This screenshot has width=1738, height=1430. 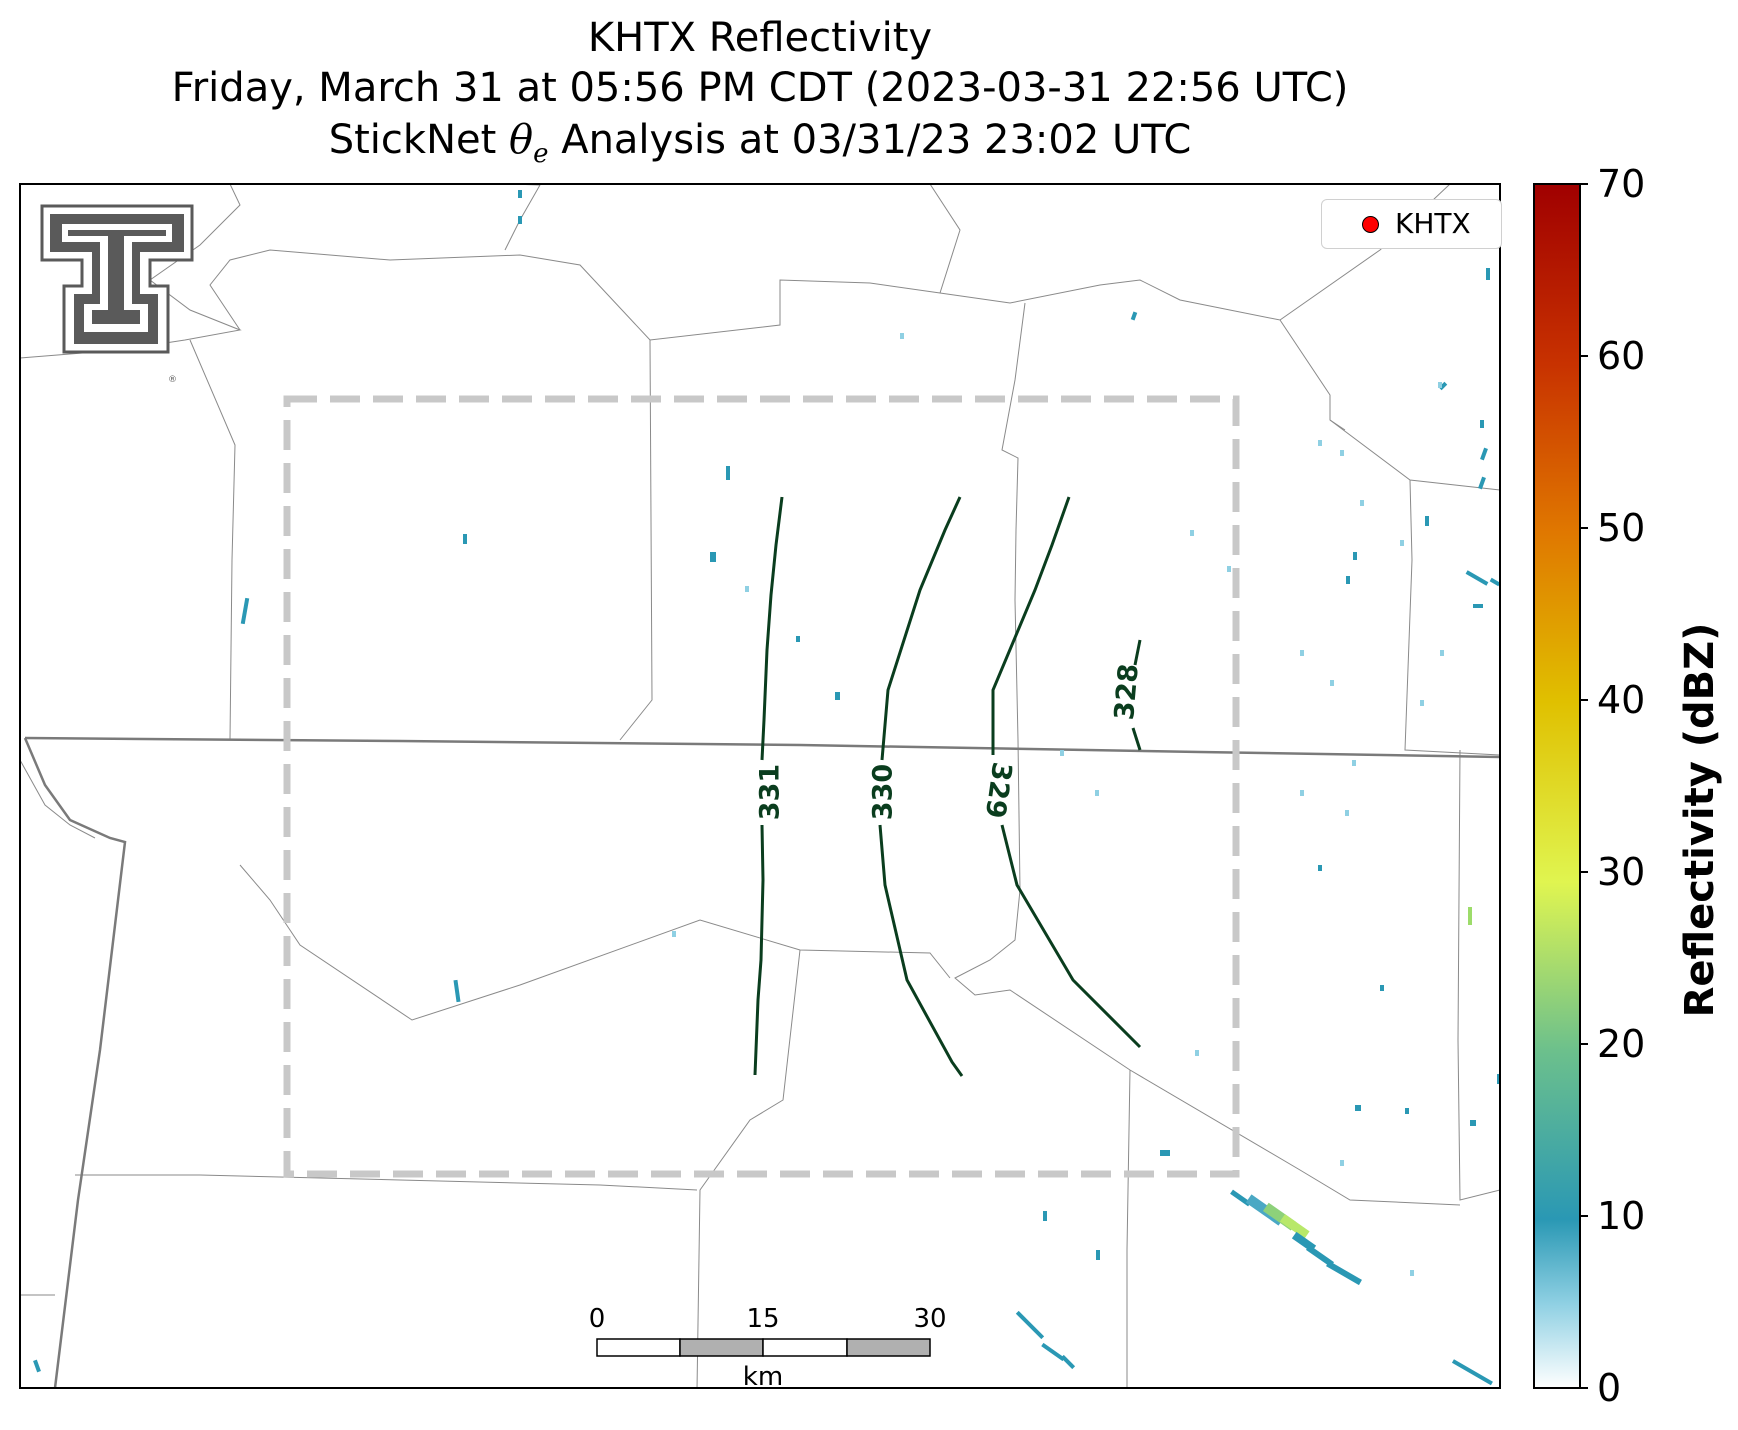 I want to click on colorbar-tick-70: 70, so click(x=1621, y=184).